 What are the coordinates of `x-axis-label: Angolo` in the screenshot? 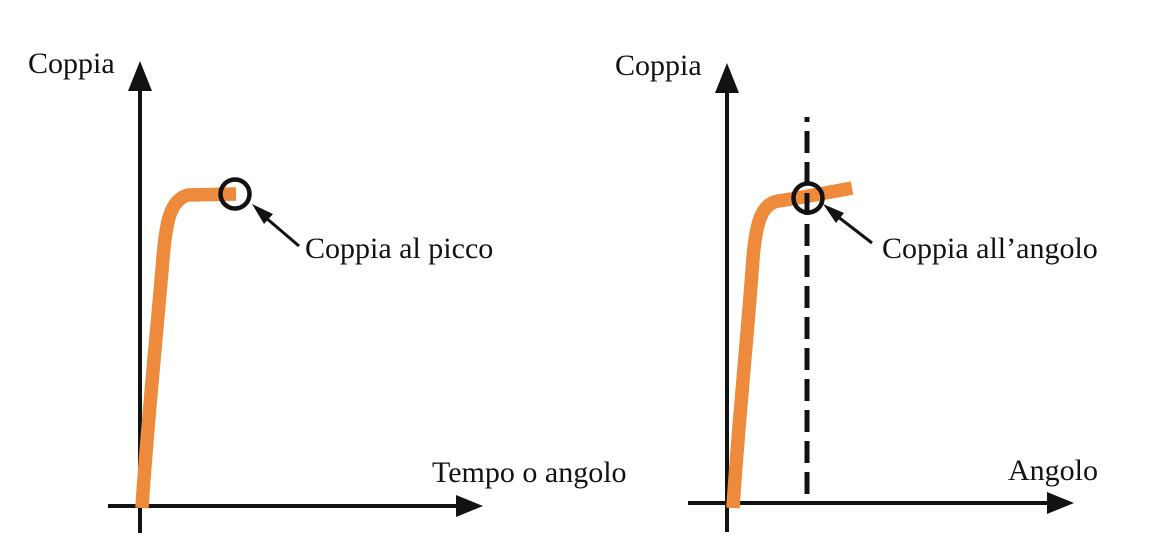 It's located at (1053, 470).